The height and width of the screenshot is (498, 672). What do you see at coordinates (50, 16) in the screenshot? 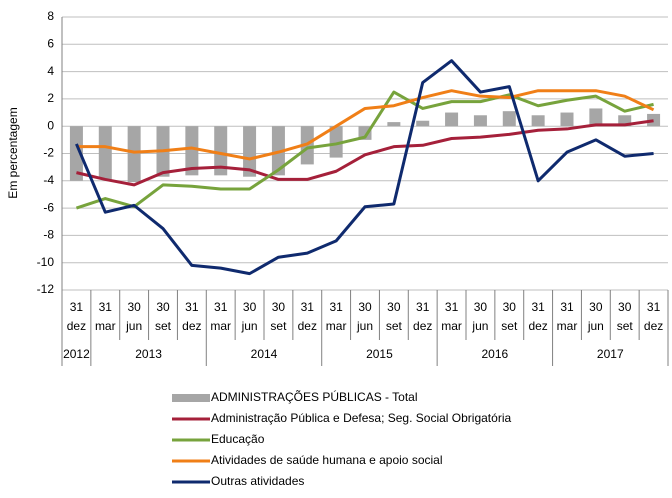
I see `y-tick-label: 8` at bounding box center [50, 16].